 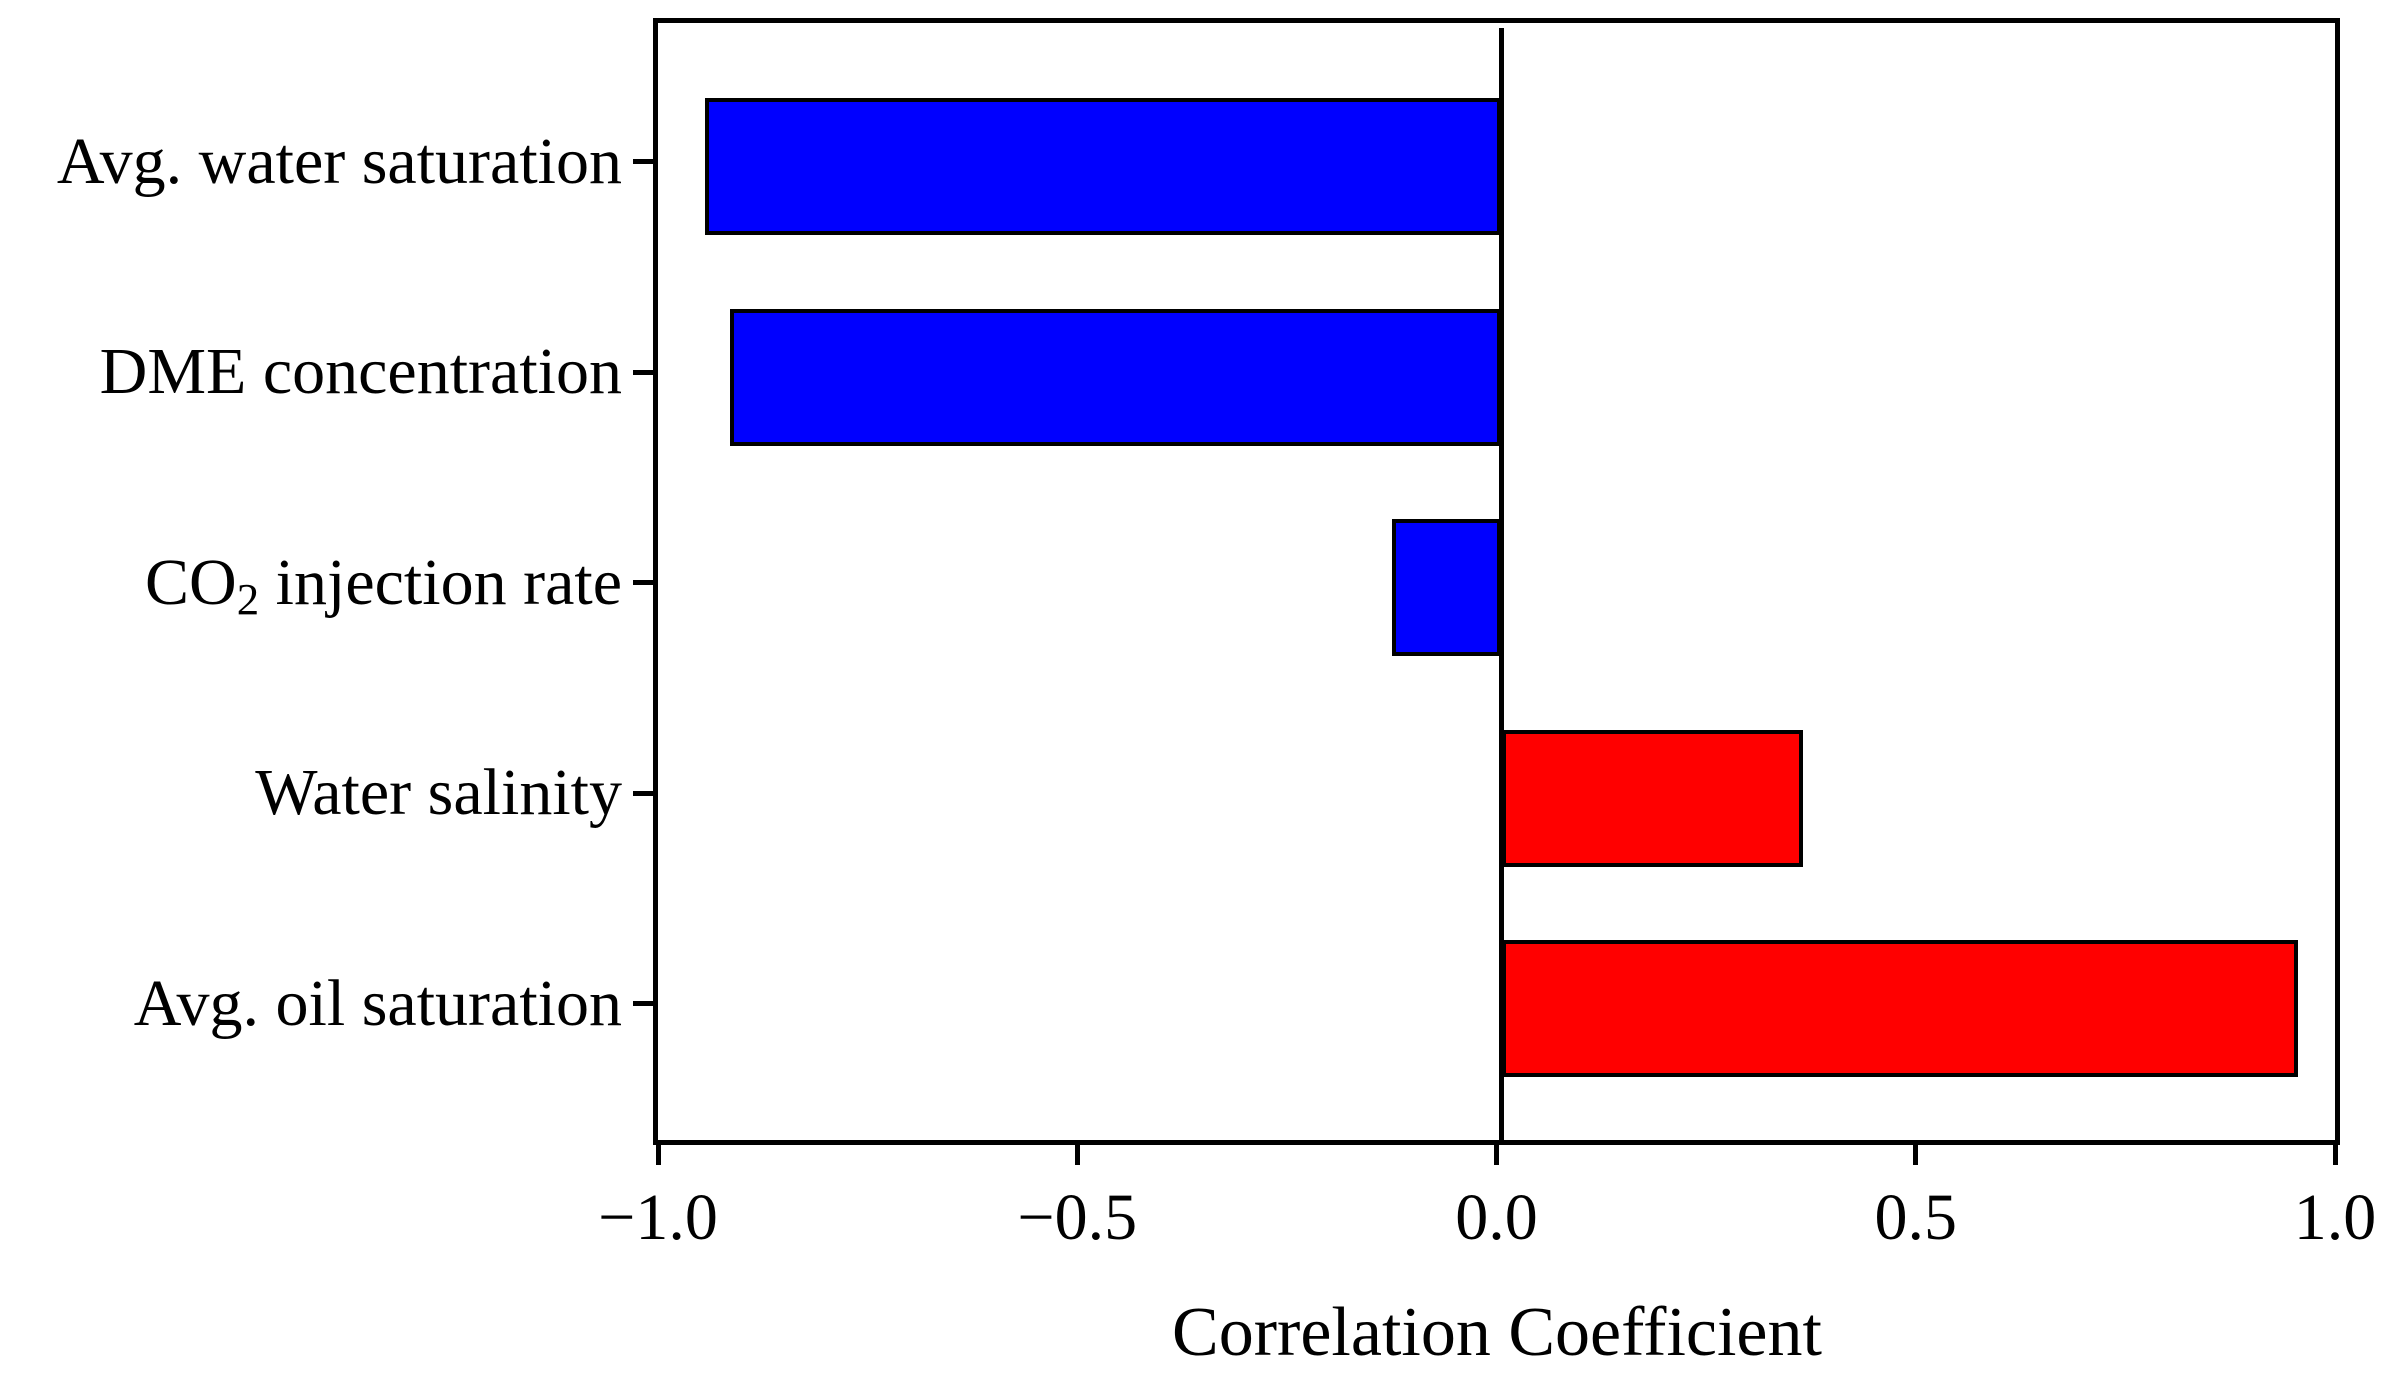 I want to click on bar-avg-water-saturation, so click(x=1103, y=166).